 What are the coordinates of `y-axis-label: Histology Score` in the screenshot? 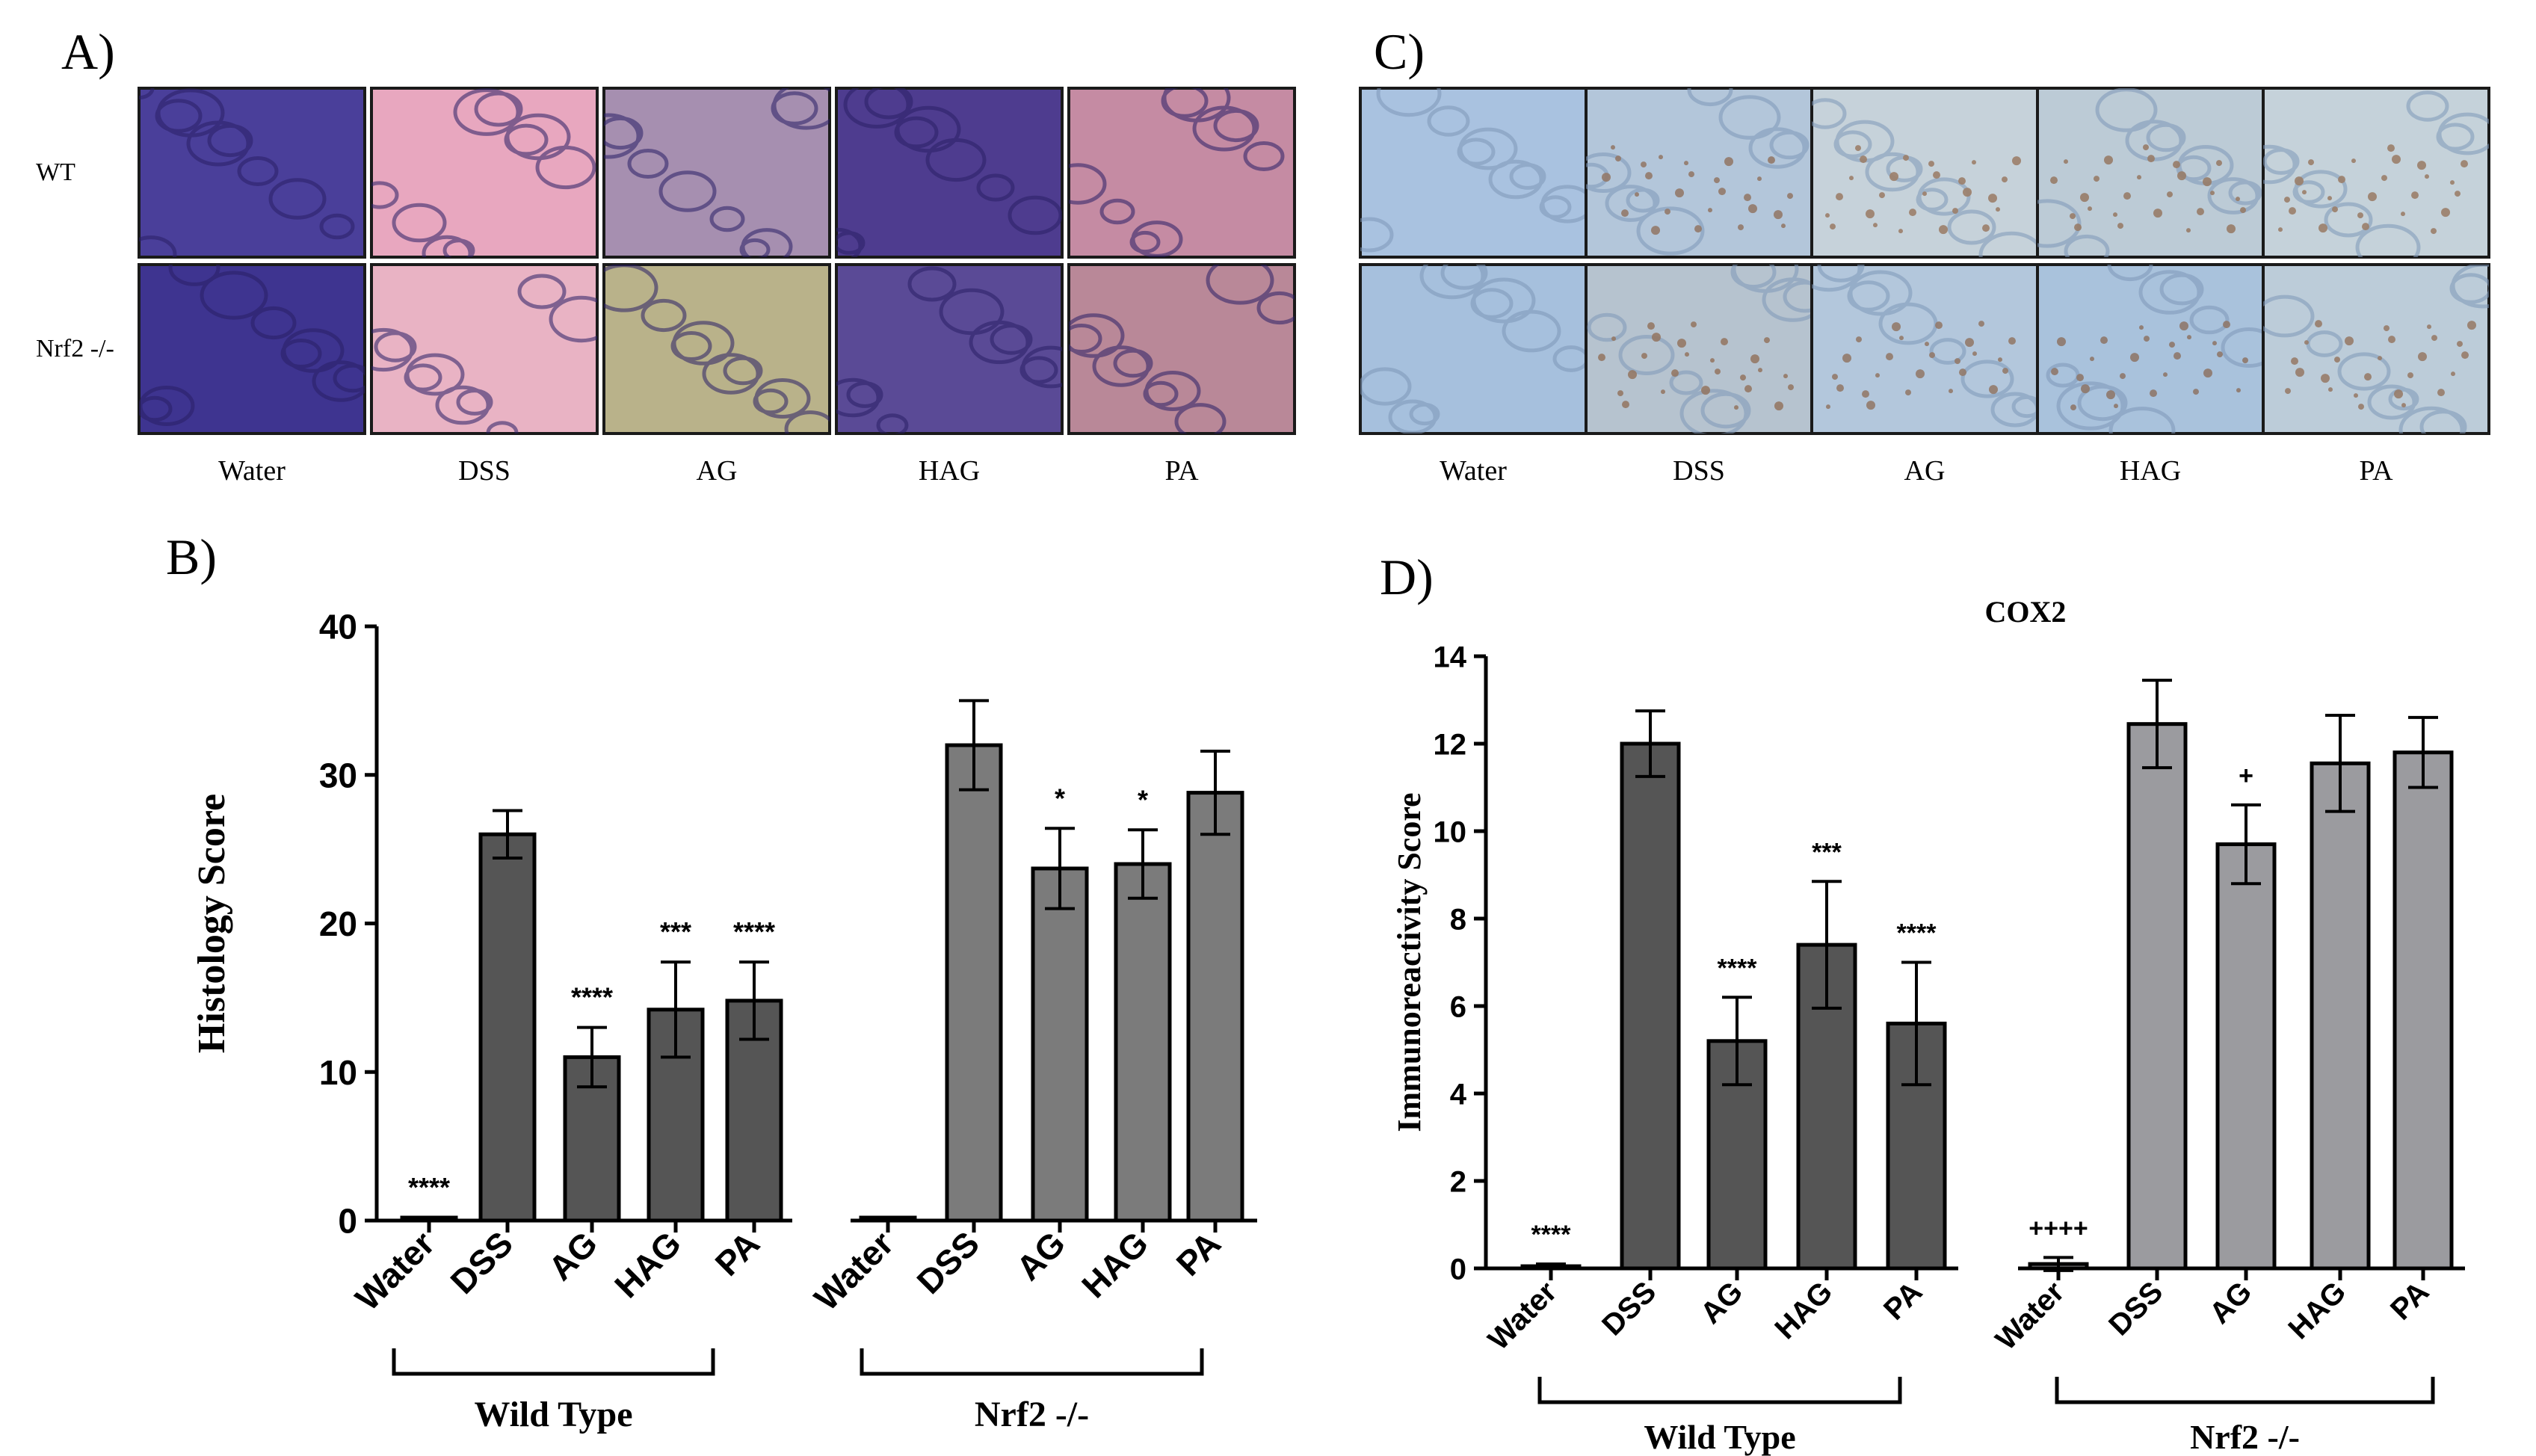 It's located at (212, 923).